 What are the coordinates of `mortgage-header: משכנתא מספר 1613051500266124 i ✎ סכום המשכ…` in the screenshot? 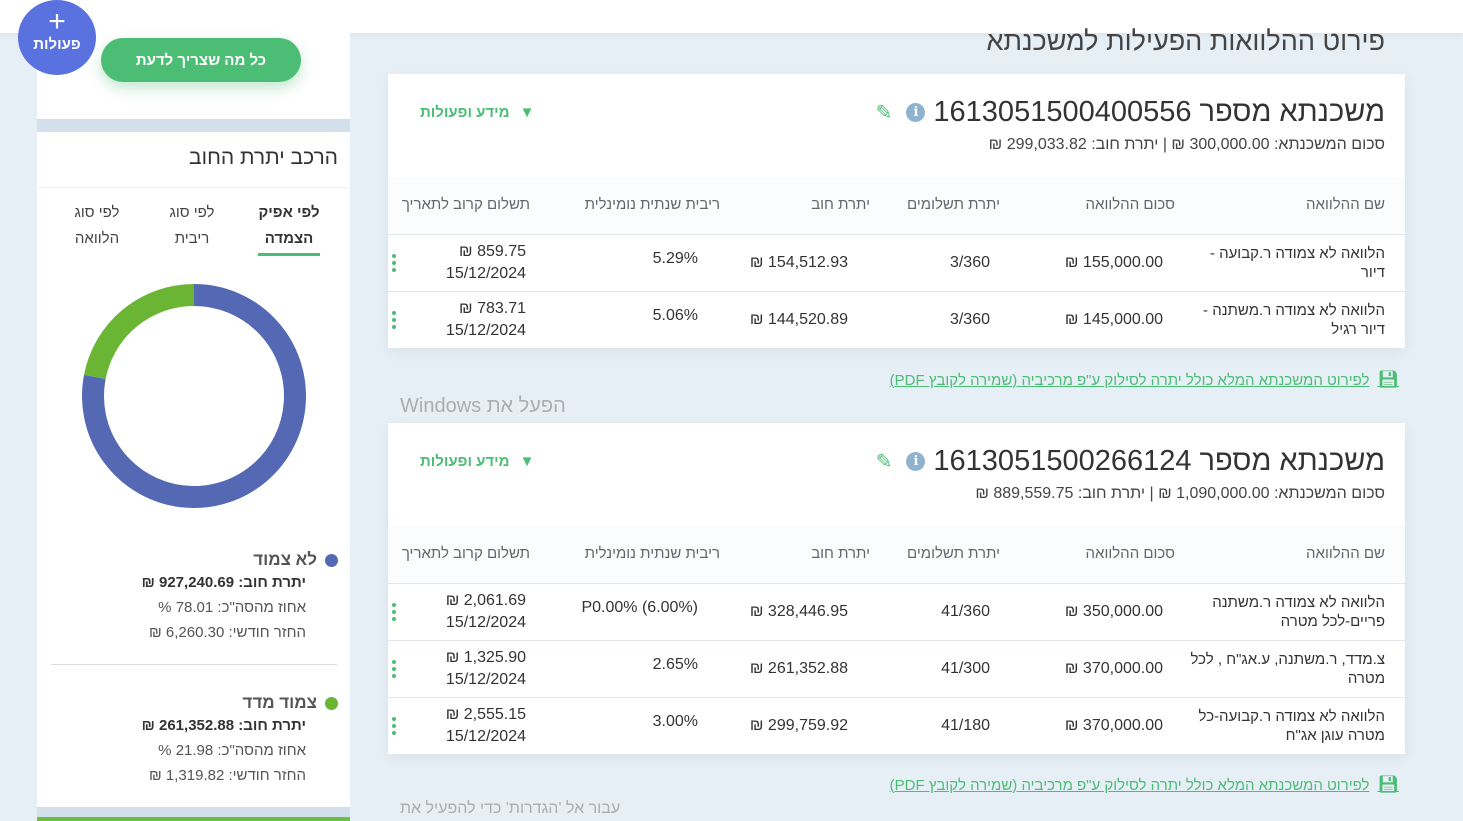 It's located at (896, 474).